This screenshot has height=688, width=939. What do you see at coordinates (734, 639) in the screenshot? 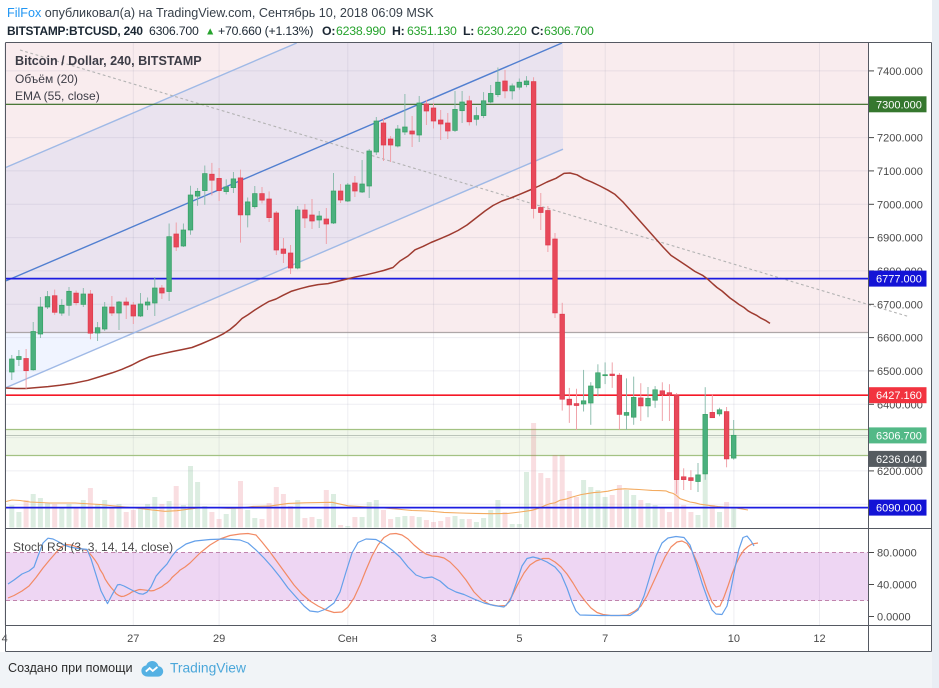
I see `svg-text: 10` at bounding box center [734, 639].